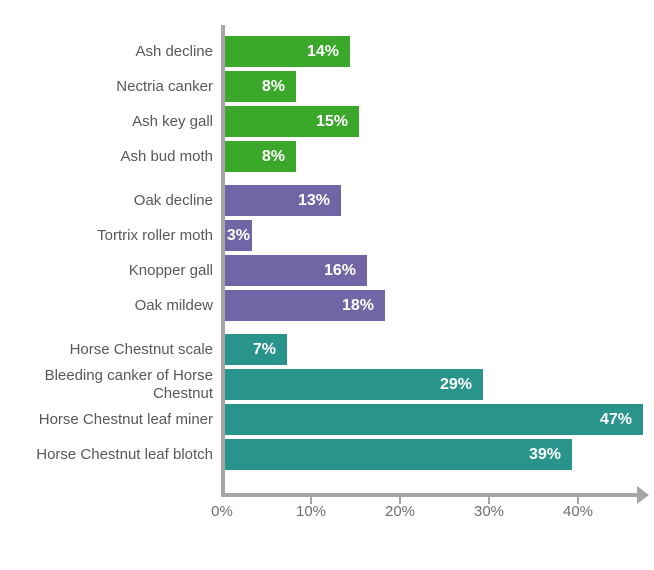 This screenshot has height=570, width=654. What do you see at coordinates (327, 349) in the screenshot?
I see `bar-row: Horse Chestnut scale 7%` at bounding box center [327, 349].